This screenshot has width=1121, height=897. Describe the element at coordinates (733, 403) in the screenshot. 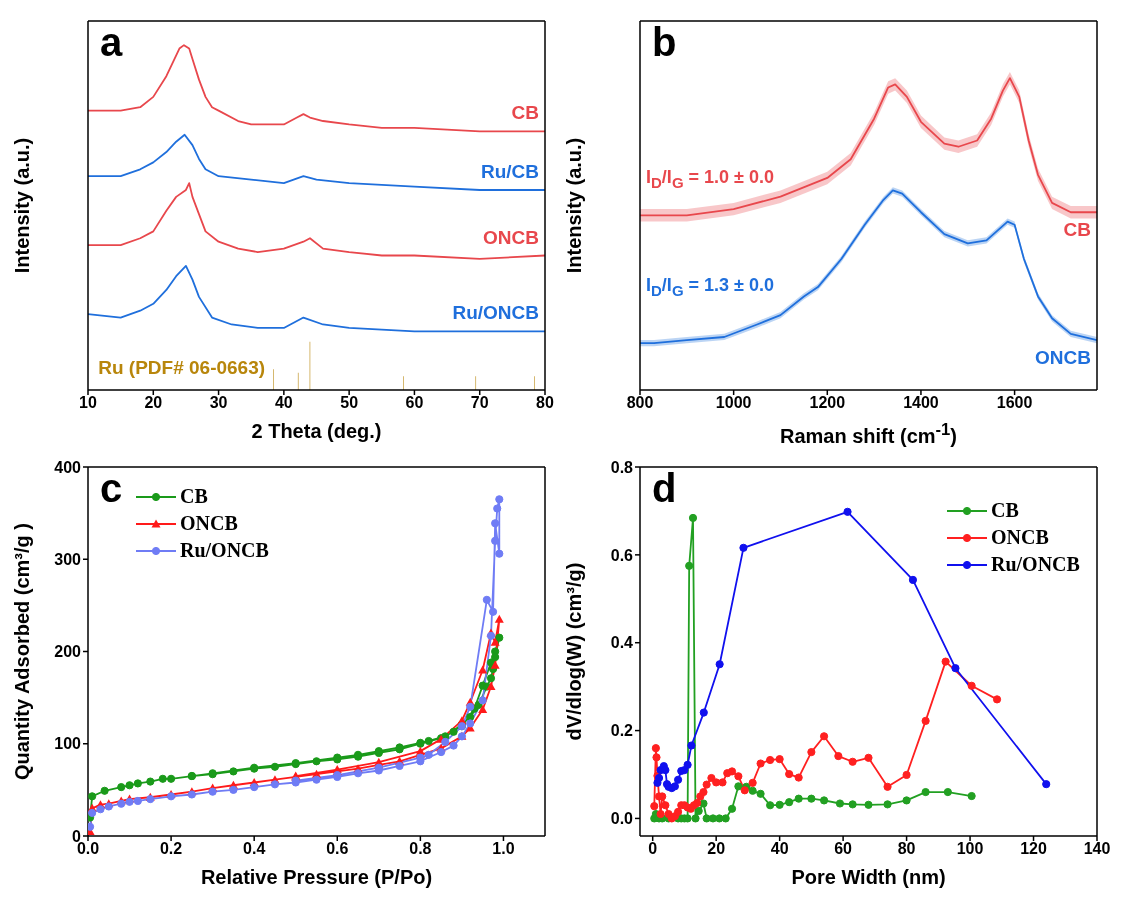

I see `x-tick-label: 1000` at that location.